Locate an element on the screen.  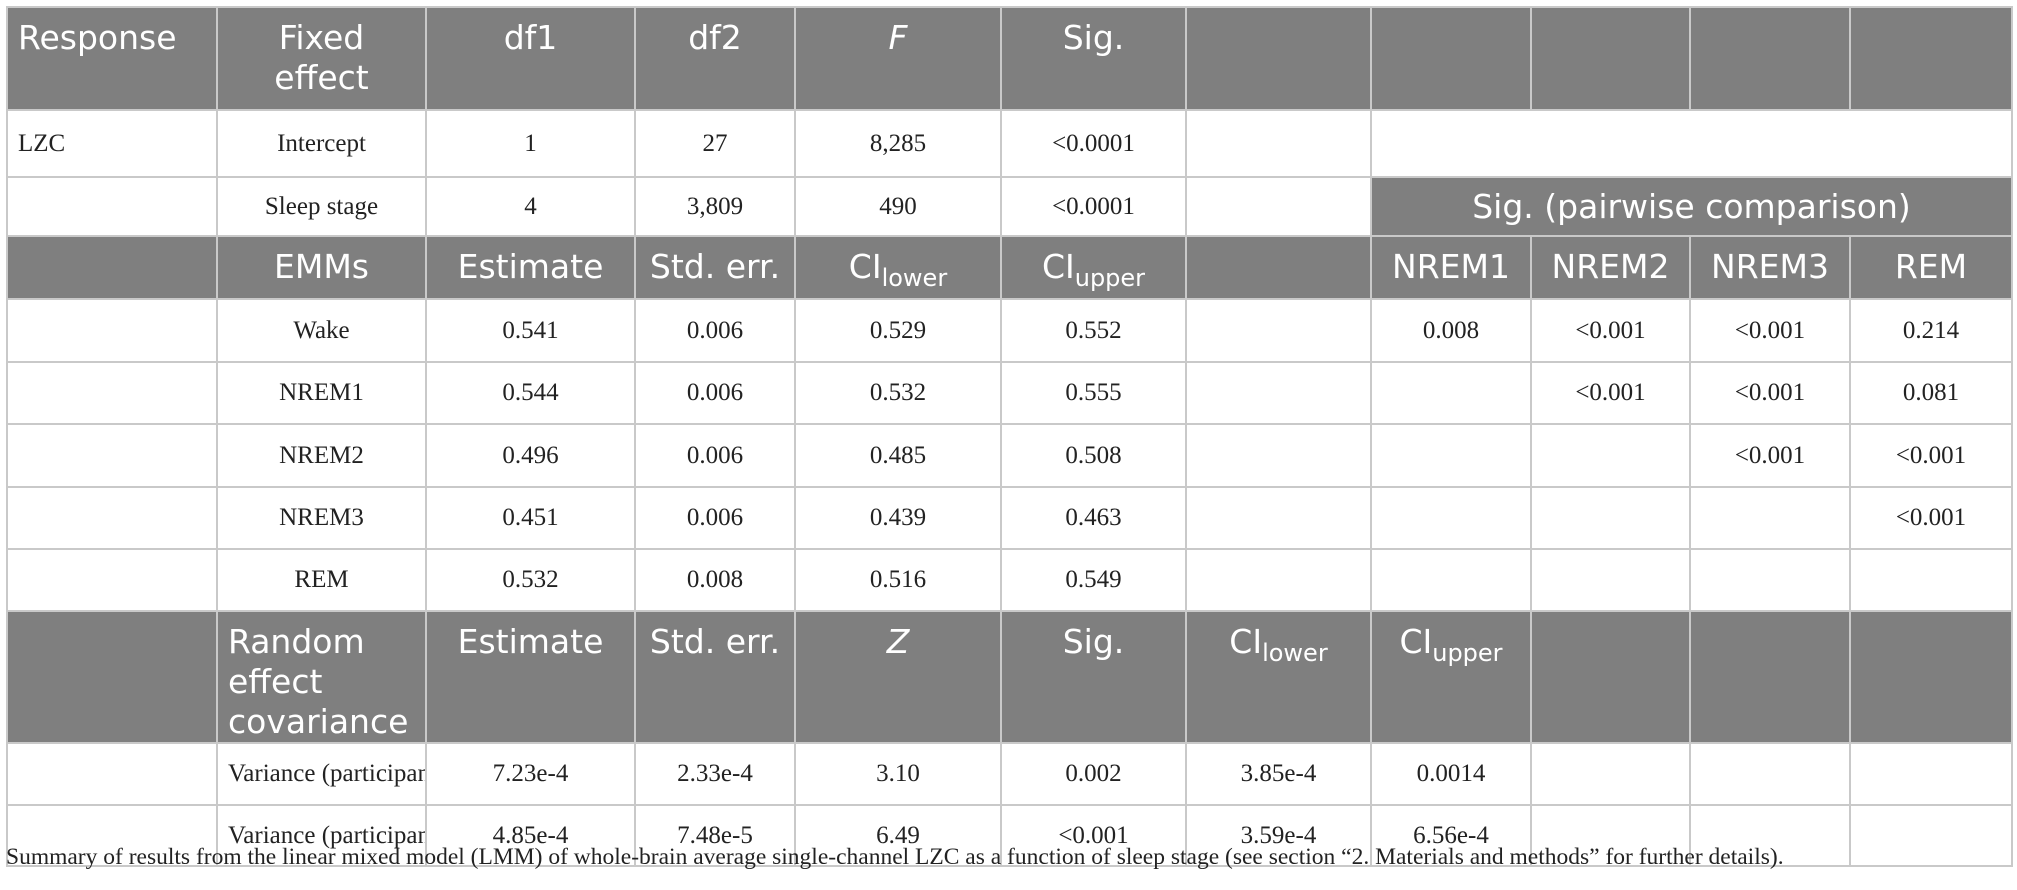
table-cell: 4 is located at coordinates (530, 206).